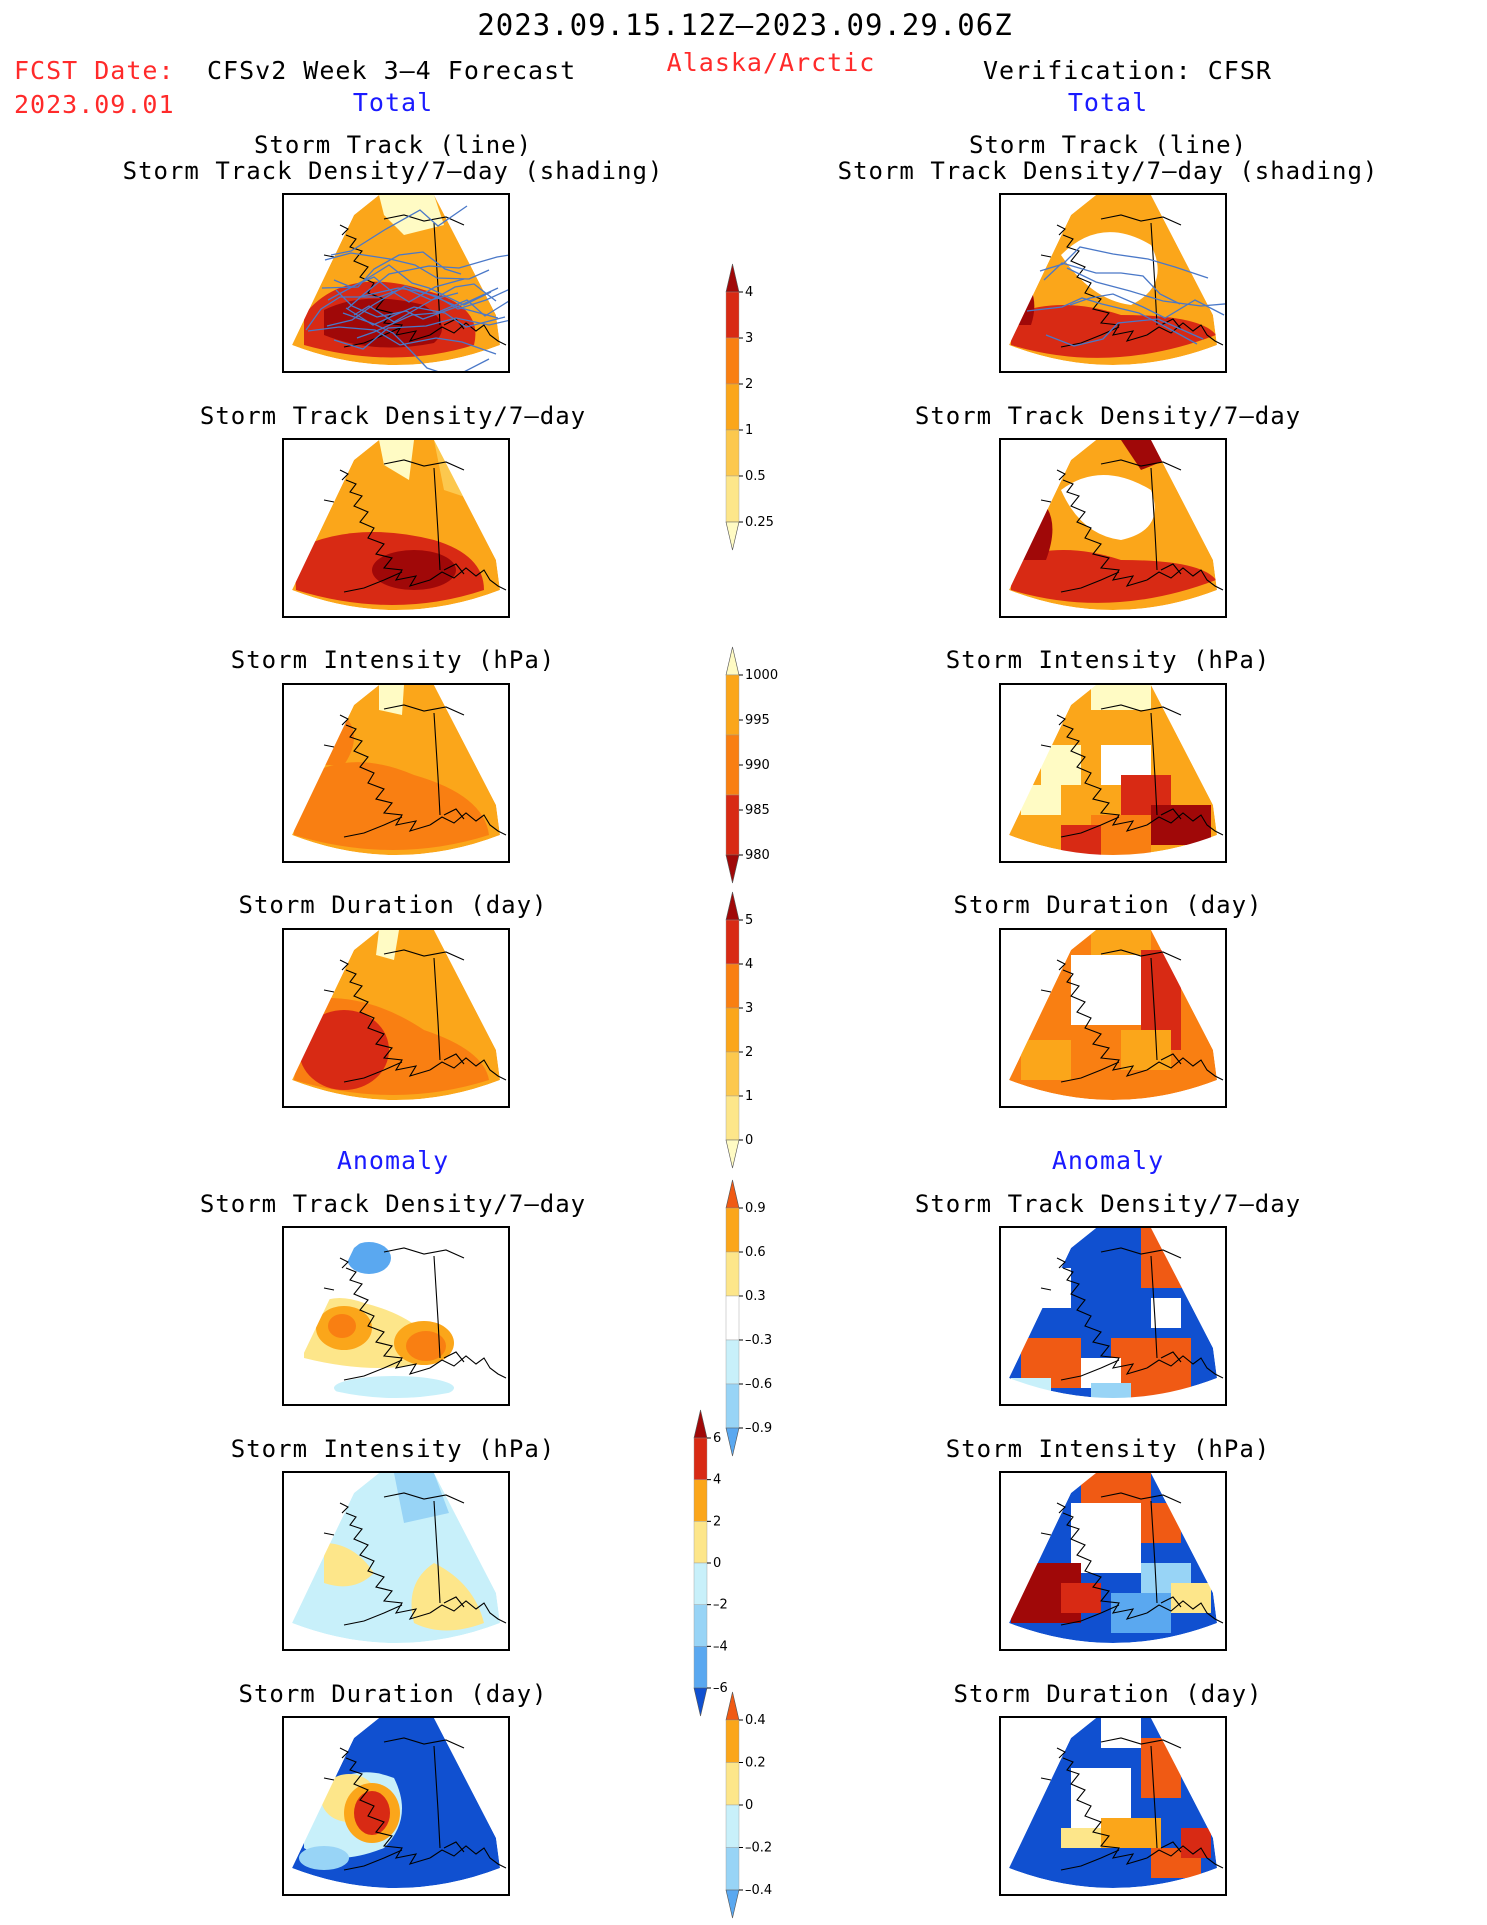  Describe the element at coordinates (735, 1563) in the screenshot. I see `colorbar-intensity-anomaly: 6 4 2 0 –2 –4 –6` at that location.